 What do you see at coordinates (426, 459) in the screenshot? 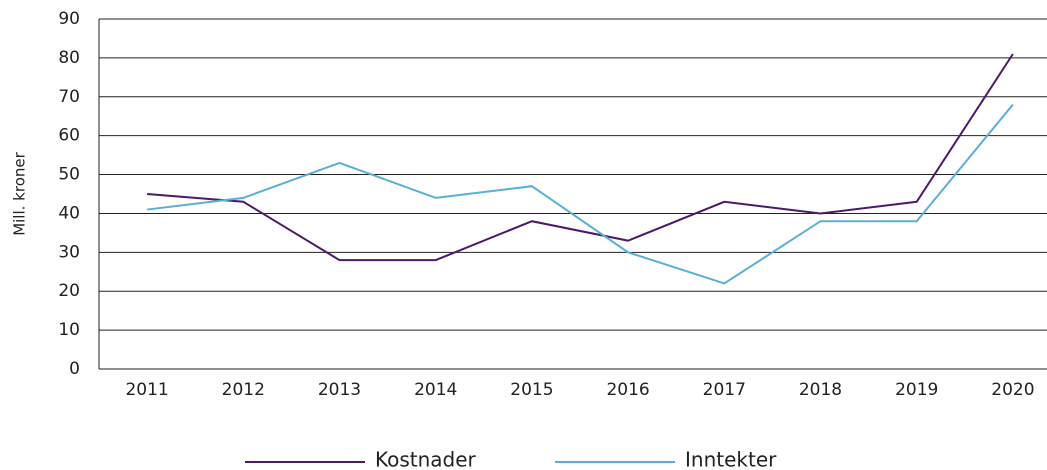
I see `legend-label: Kostnader` at bounding box center [426, 459].